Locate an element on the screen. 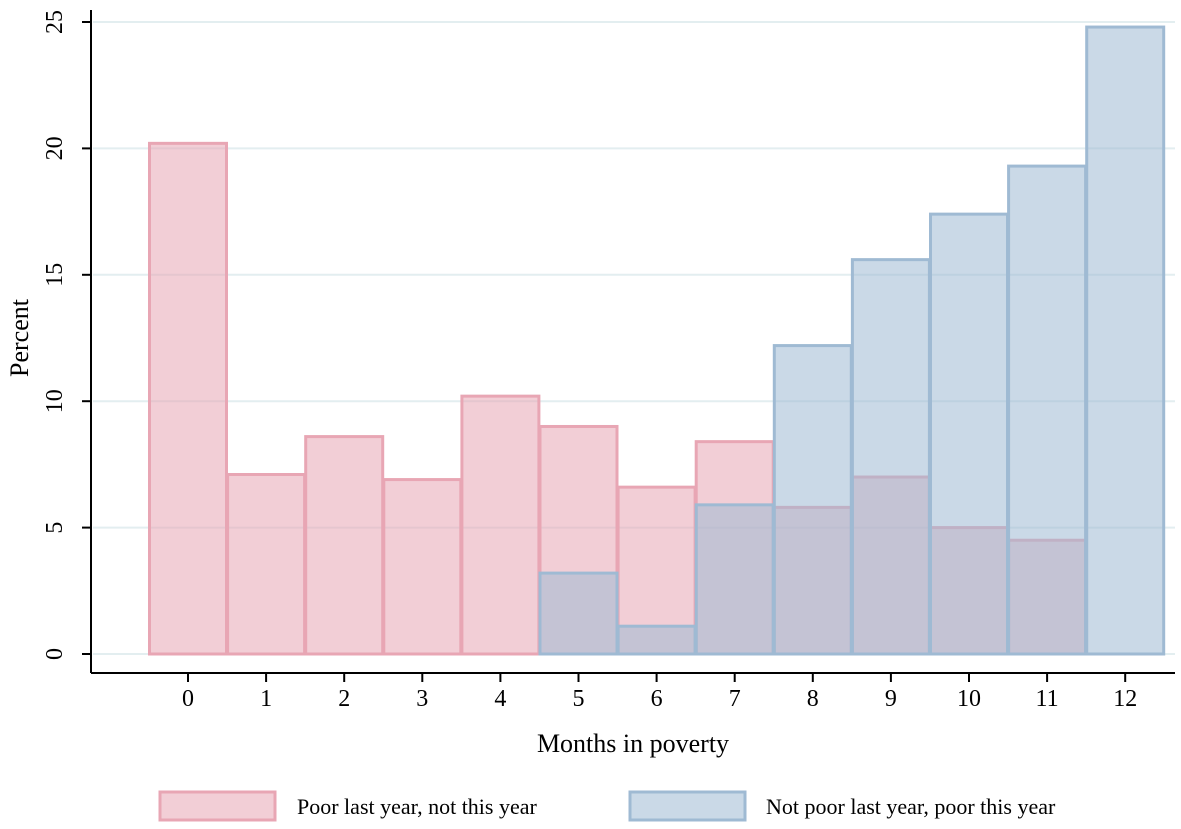  y-tick-label: 20 is located at coordinates (55, 148).